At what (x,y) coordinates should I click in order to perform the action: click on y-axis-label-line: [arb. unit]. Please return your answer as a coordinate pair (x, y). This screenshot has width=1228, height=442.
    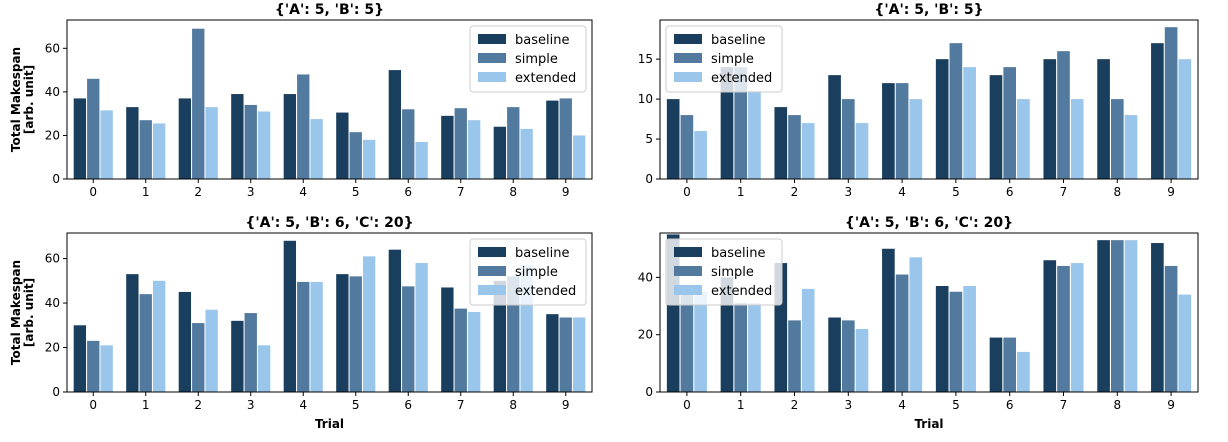
    Looking at the image, I should click on (29, 99).